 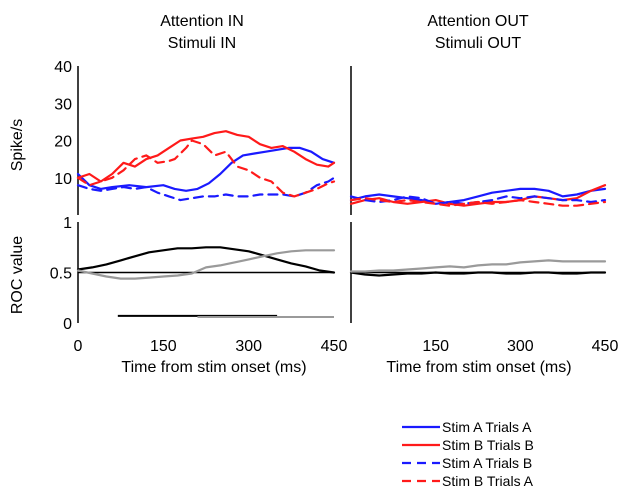 What do you see at coordinates (78, 346) in the screenshot?
I see `x-tick-label: 0` at bounding box center [78, 346].